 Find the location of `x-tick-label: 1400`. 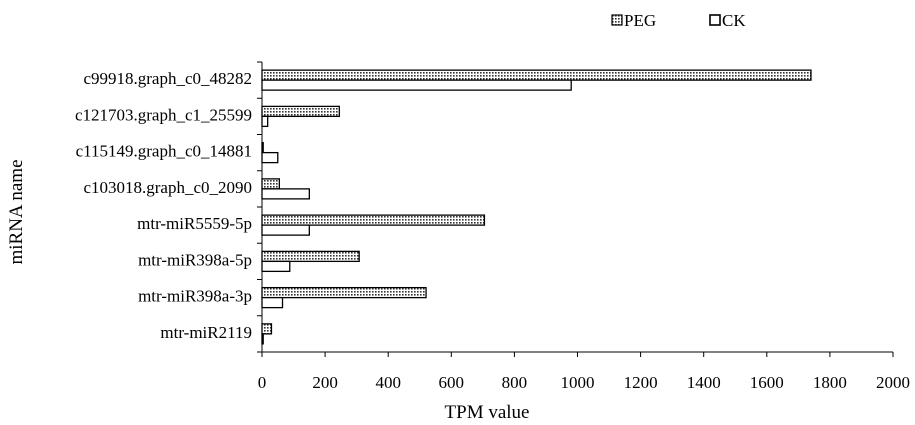

x-tick-label: 1400 is located at coordinates (704, 382).